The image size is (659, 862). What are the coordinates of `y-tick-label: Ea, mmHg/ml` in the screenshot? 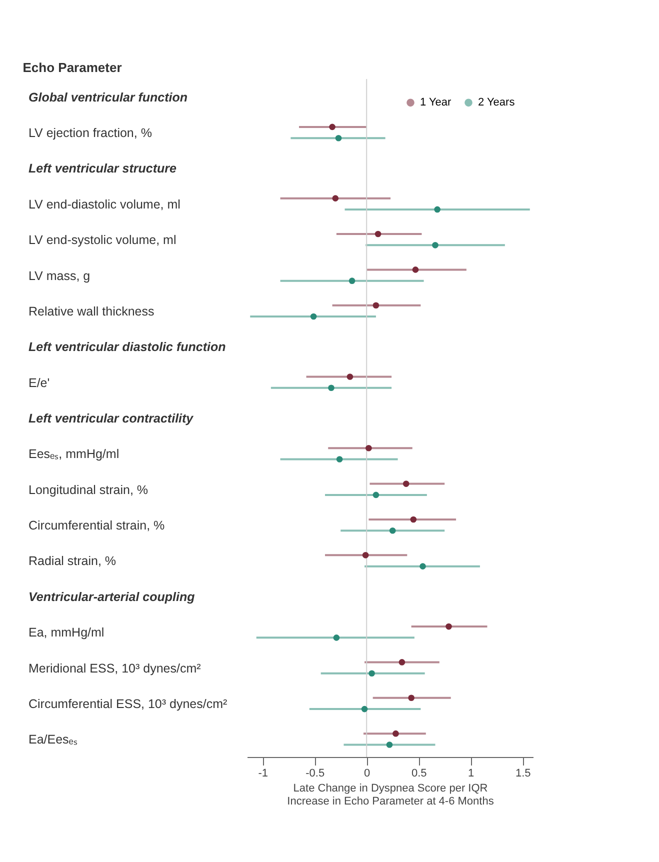 It's located at (66, 633).